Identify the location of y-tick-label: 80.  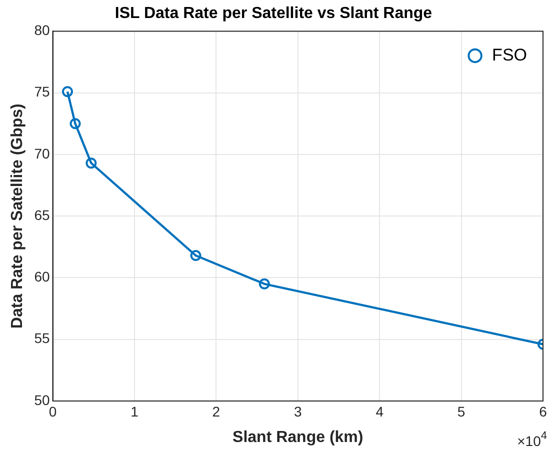
(42, 30).